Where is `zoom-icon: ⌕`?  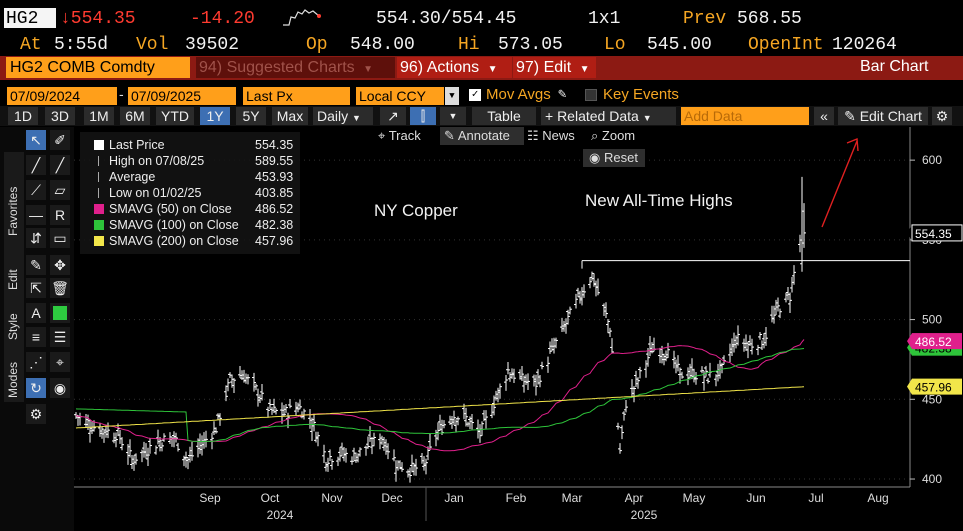
zoom-icon: ⌕ is located at coordinates (595, 135).